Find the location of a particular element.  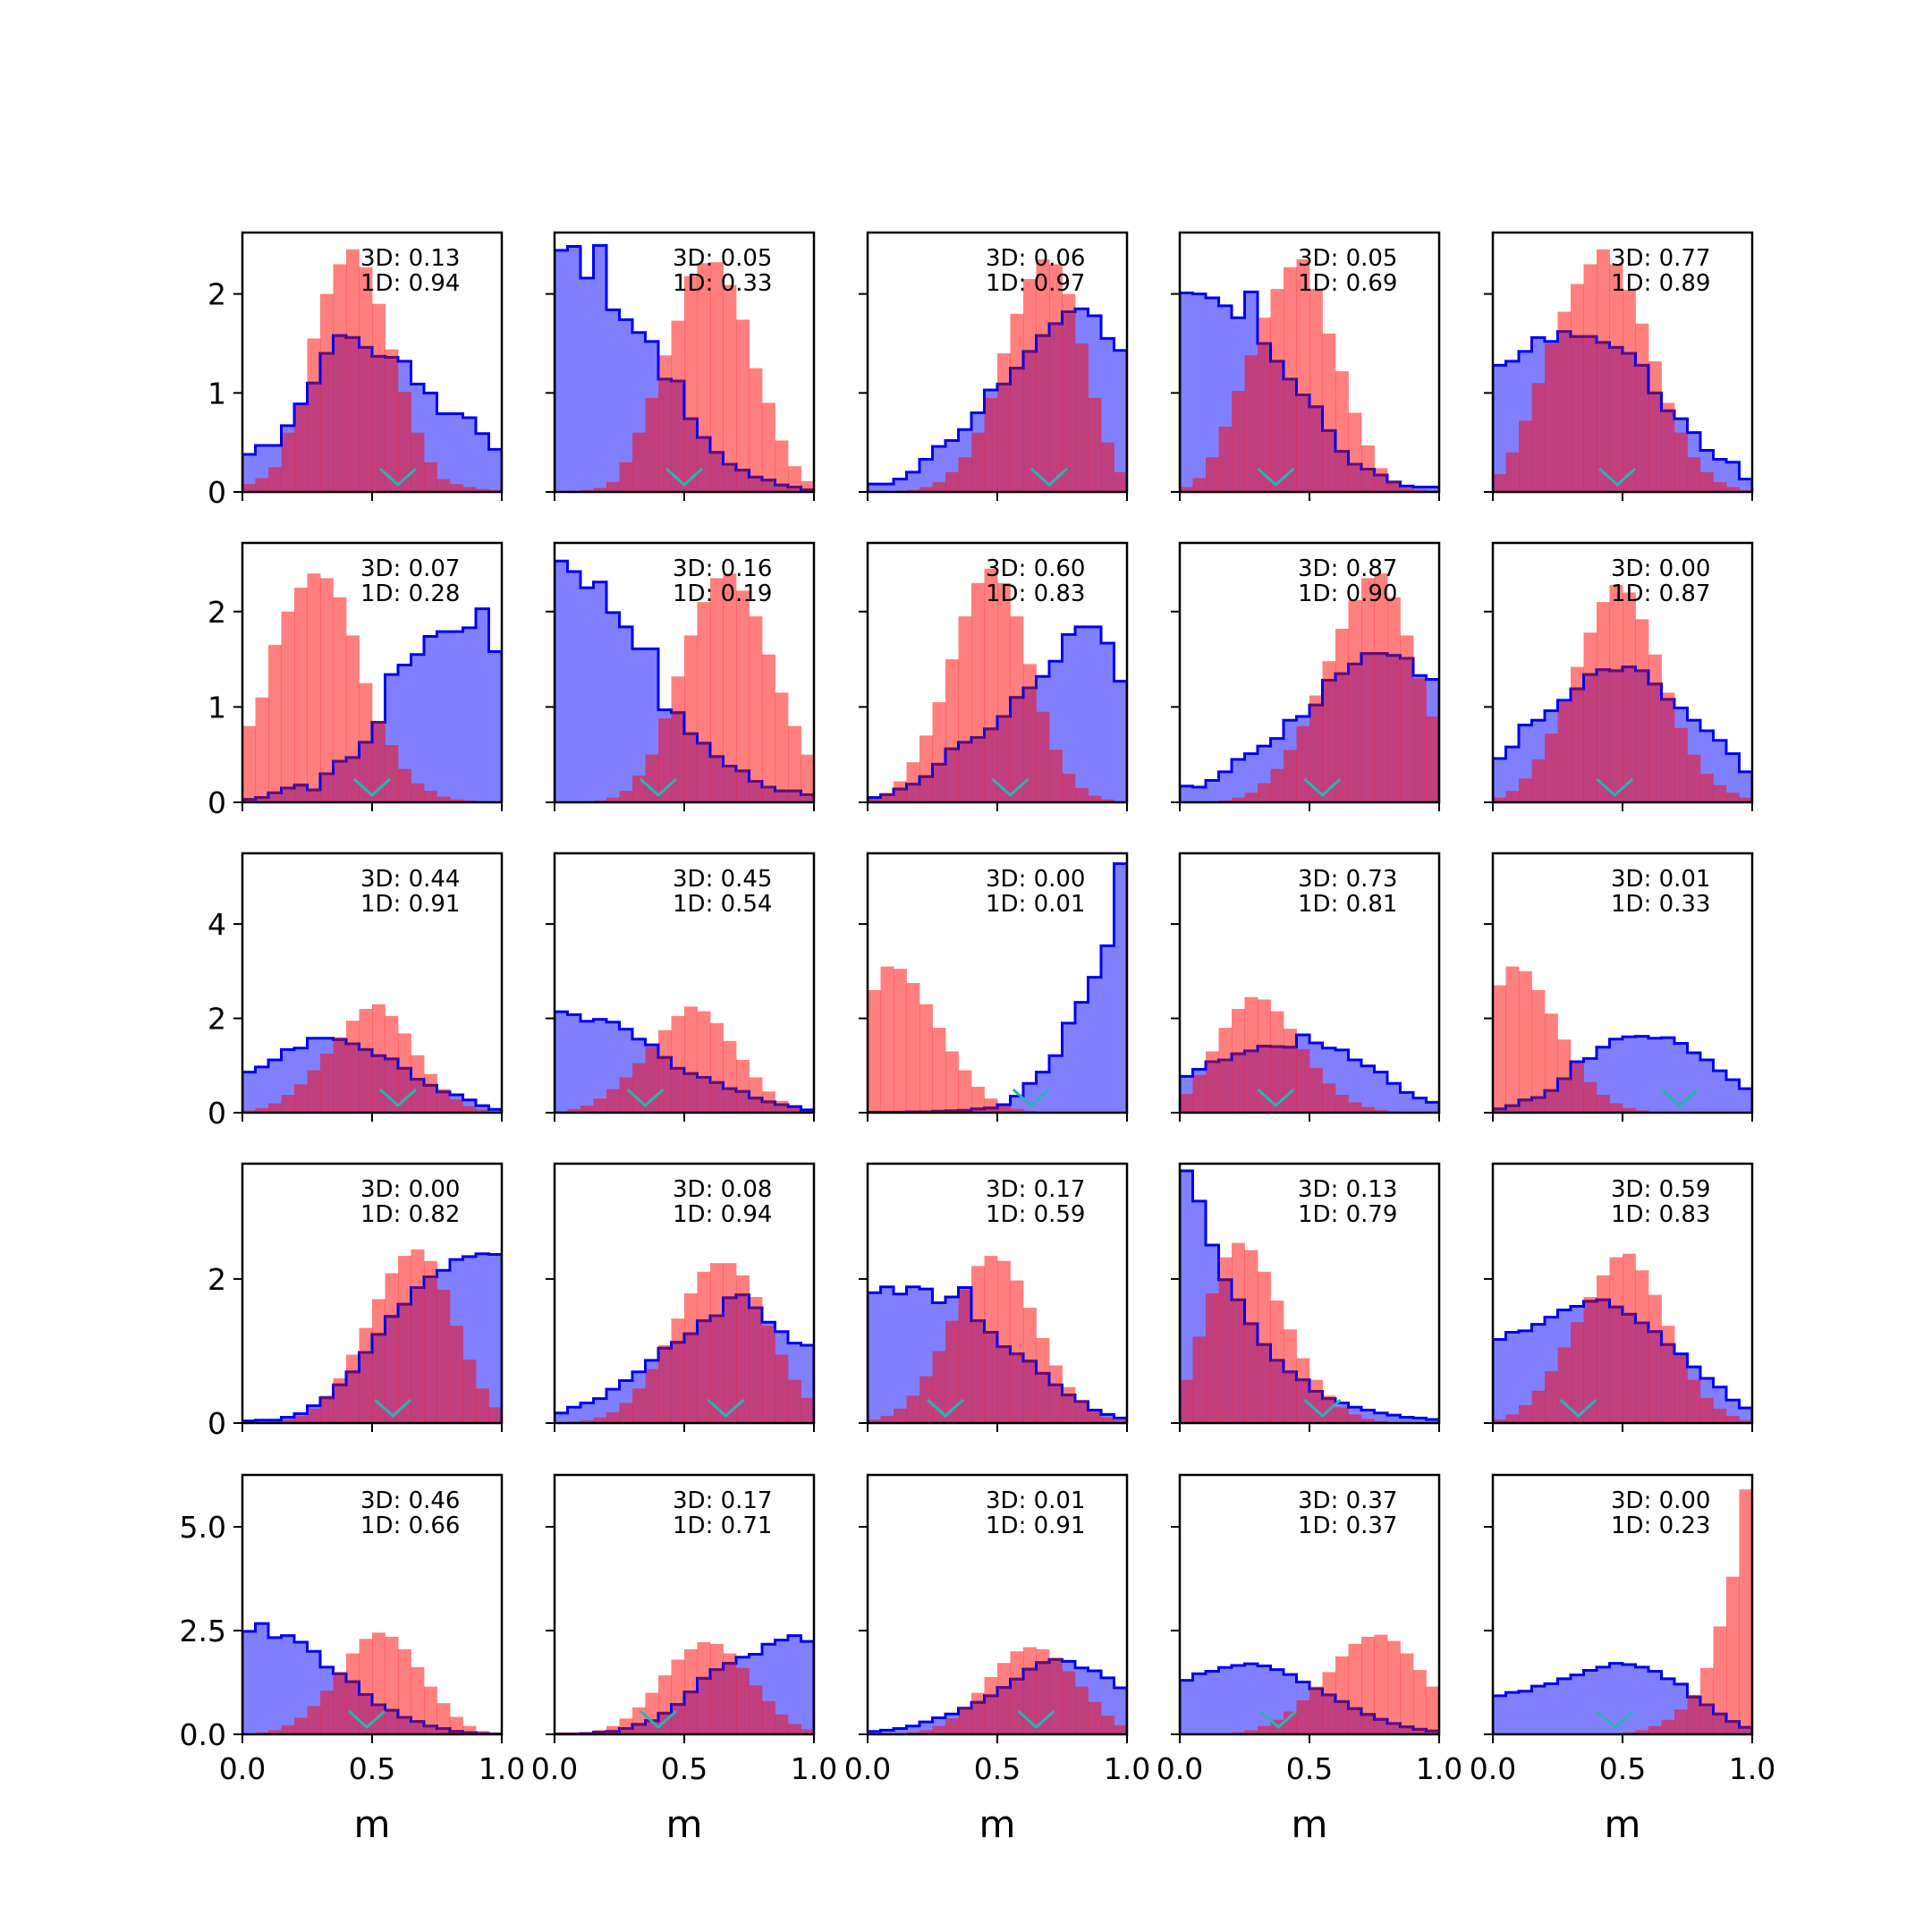

annotation-1d: 1D: 0.94 is located at coordinates (410, 283).